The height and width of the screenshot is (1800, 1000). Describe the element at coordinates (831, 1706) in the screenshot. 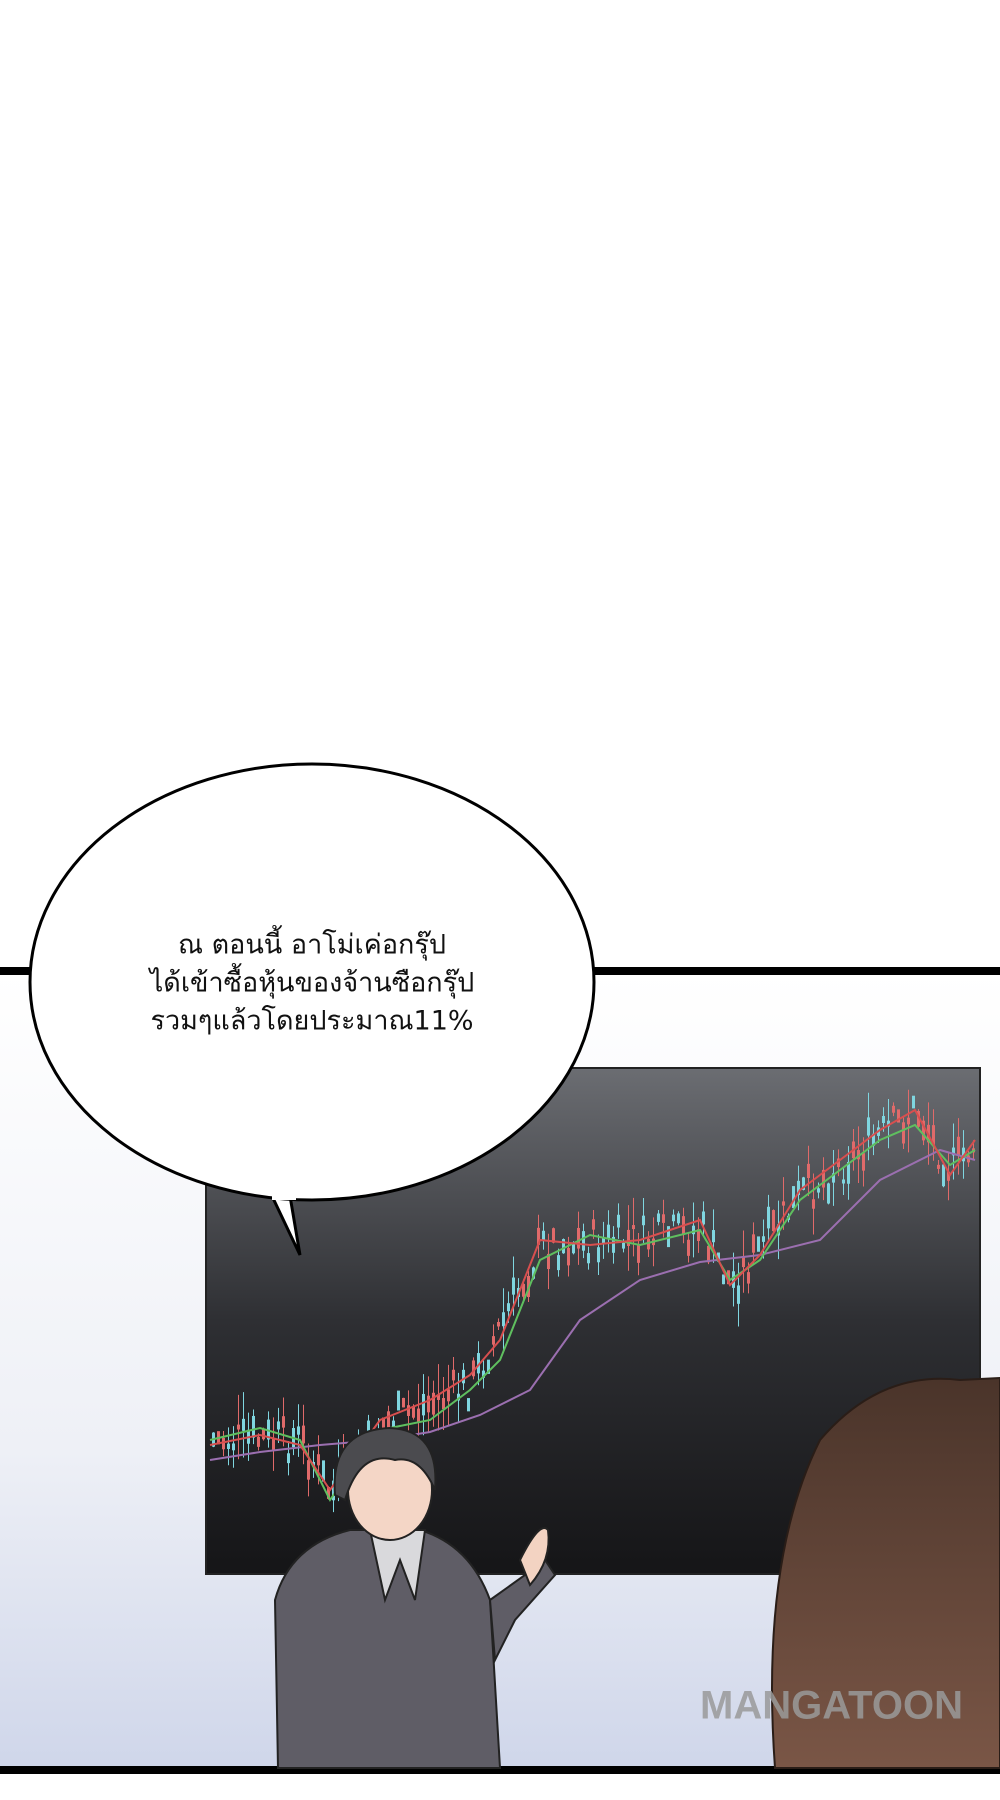

I see `watermark: MANGATOON` at that location.